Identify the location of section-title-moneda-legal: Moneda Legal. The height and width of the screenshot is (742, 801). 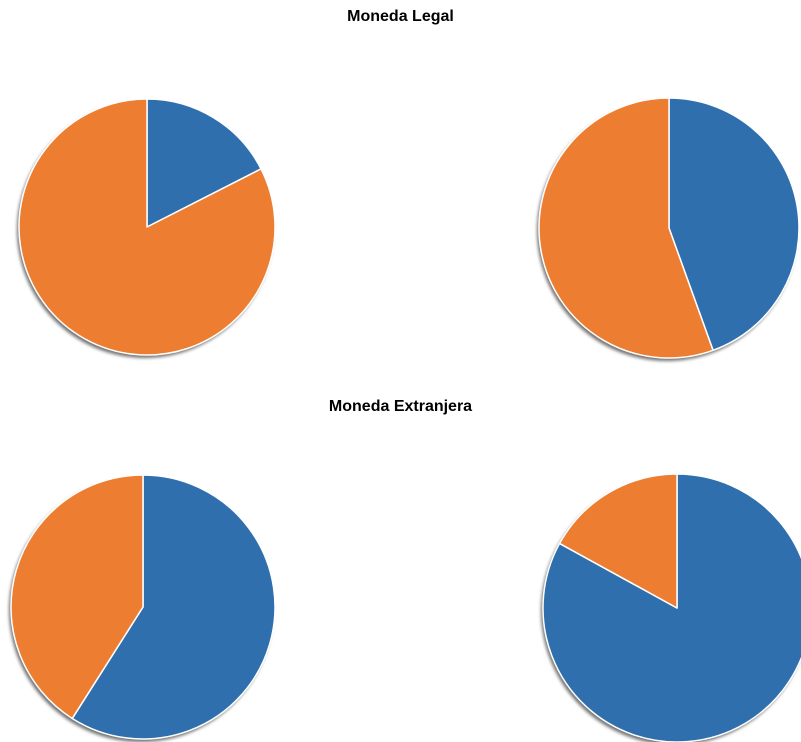
(400, 16).